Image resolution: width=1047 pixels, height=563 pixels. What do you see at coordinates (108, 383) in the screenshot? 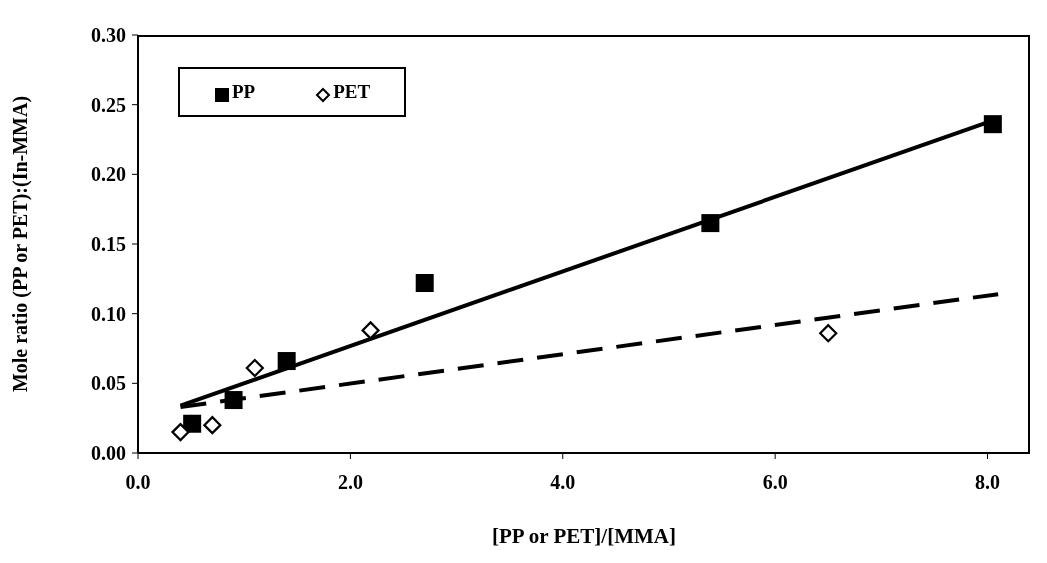
I see `y-tick-label: 0.05` at bounding box center [108, 383].